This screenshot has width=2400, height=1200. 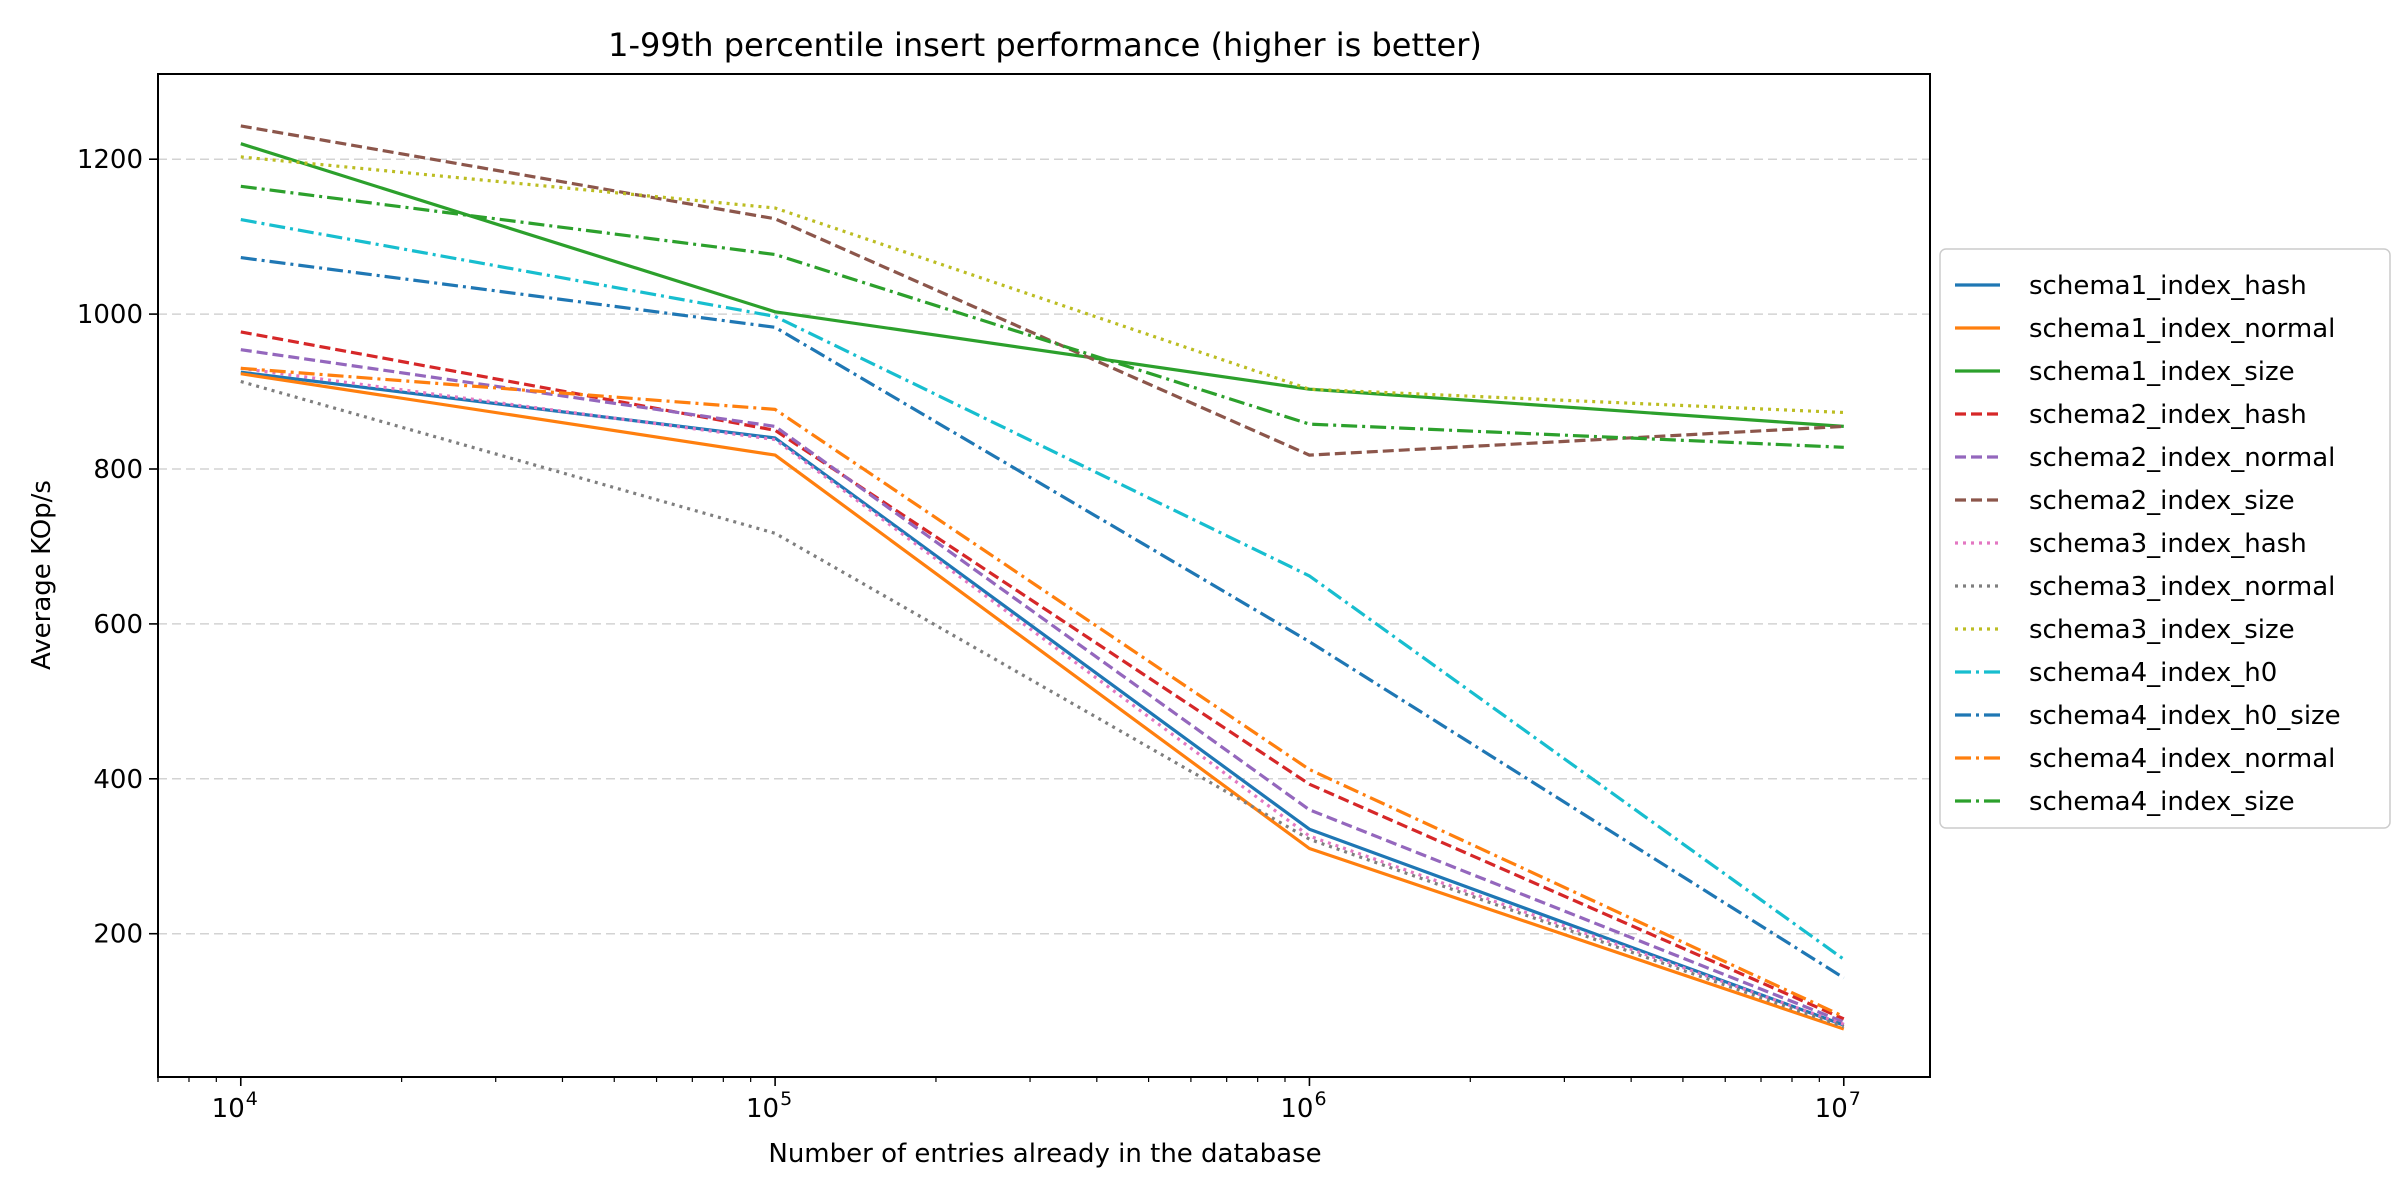 I want to click on y-axis-label: Average KOp/s, so click(x=42, y=575).